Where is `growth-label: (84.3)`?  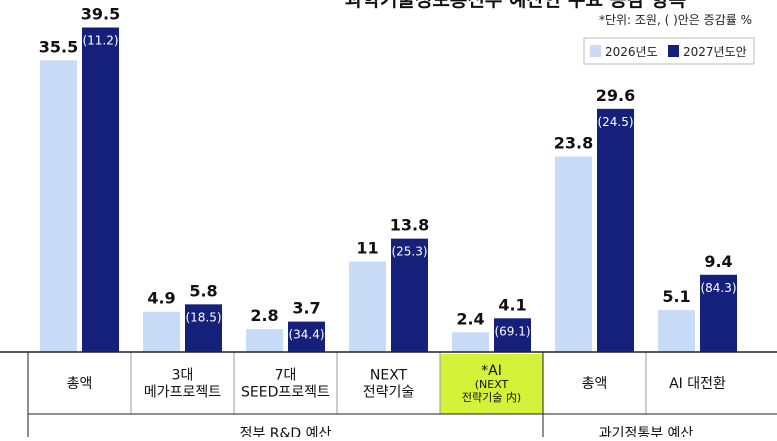
growth-label: (84.3) is located at coordinates (718, 288).